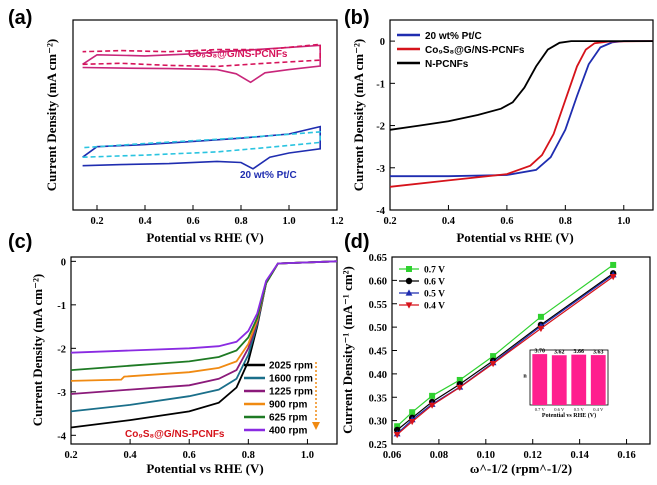 The height and width of the screenshot is (485, 657). I want to click on legend-marker-d-0-7-v, so click(409, 269).